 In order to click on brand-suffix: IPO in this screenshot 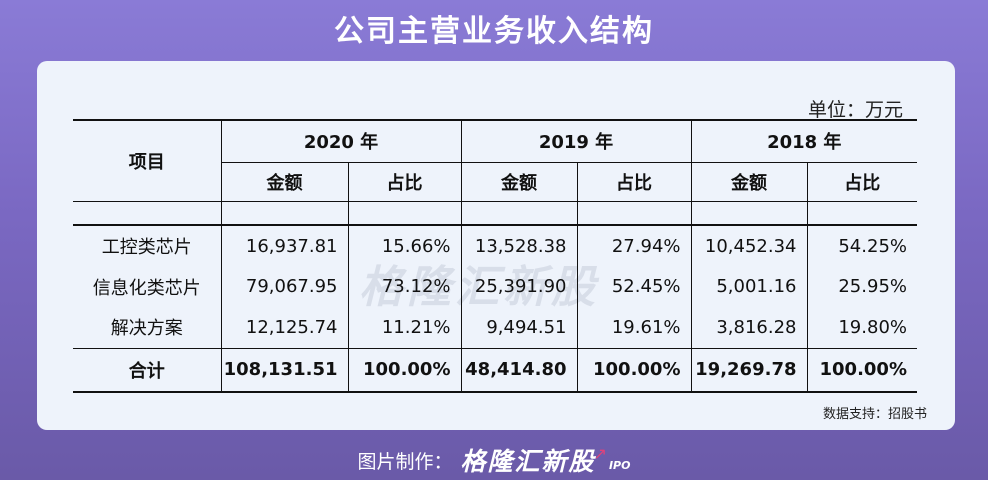, I will do `click(619, 465)`.